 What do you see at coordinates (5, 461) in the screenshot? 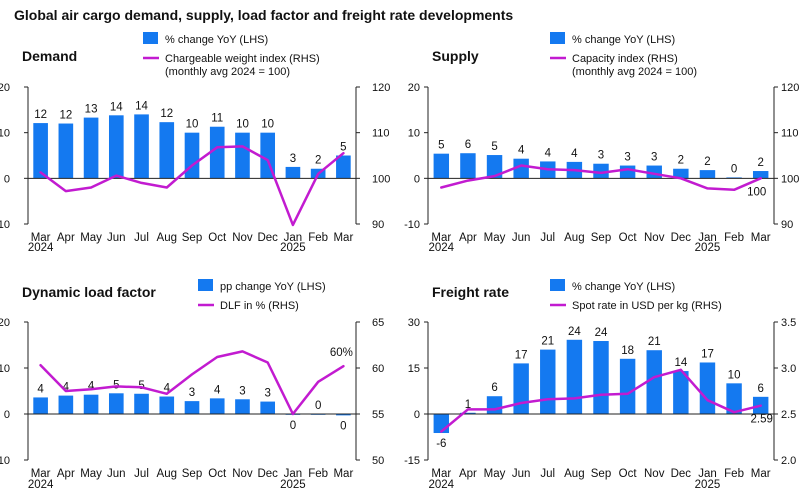
I see `dynamic-load-factor-left-tick-label: -10` at bounding box center [5, 461].